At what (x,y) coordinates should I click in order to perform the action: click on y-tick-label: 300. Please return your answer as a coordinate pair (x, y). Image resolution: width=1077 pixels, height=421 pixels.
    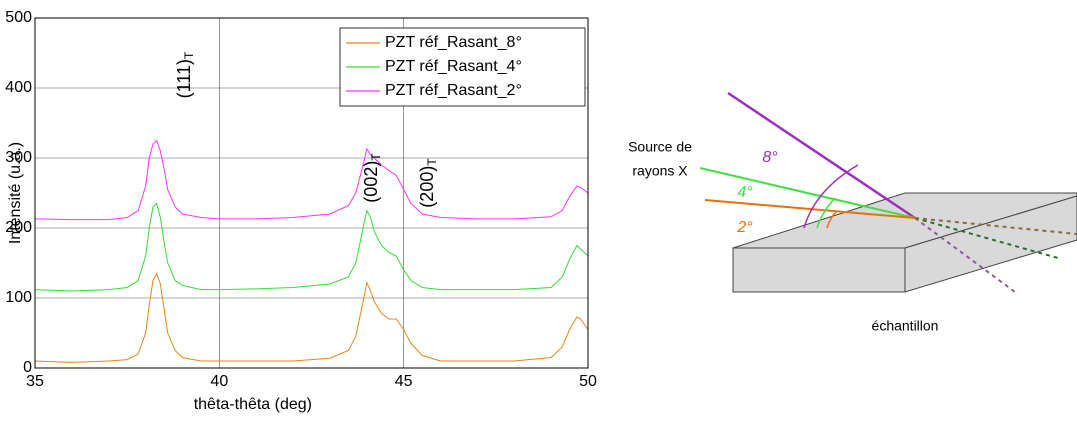
    Looking at the image, I should click on (18, 157).